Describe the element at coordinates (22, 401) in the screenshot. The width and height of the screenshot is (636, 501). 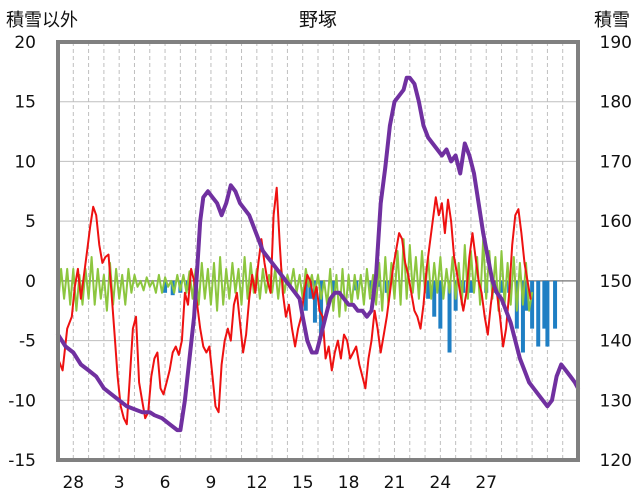
I see `left-tick-label: -10` at that location.